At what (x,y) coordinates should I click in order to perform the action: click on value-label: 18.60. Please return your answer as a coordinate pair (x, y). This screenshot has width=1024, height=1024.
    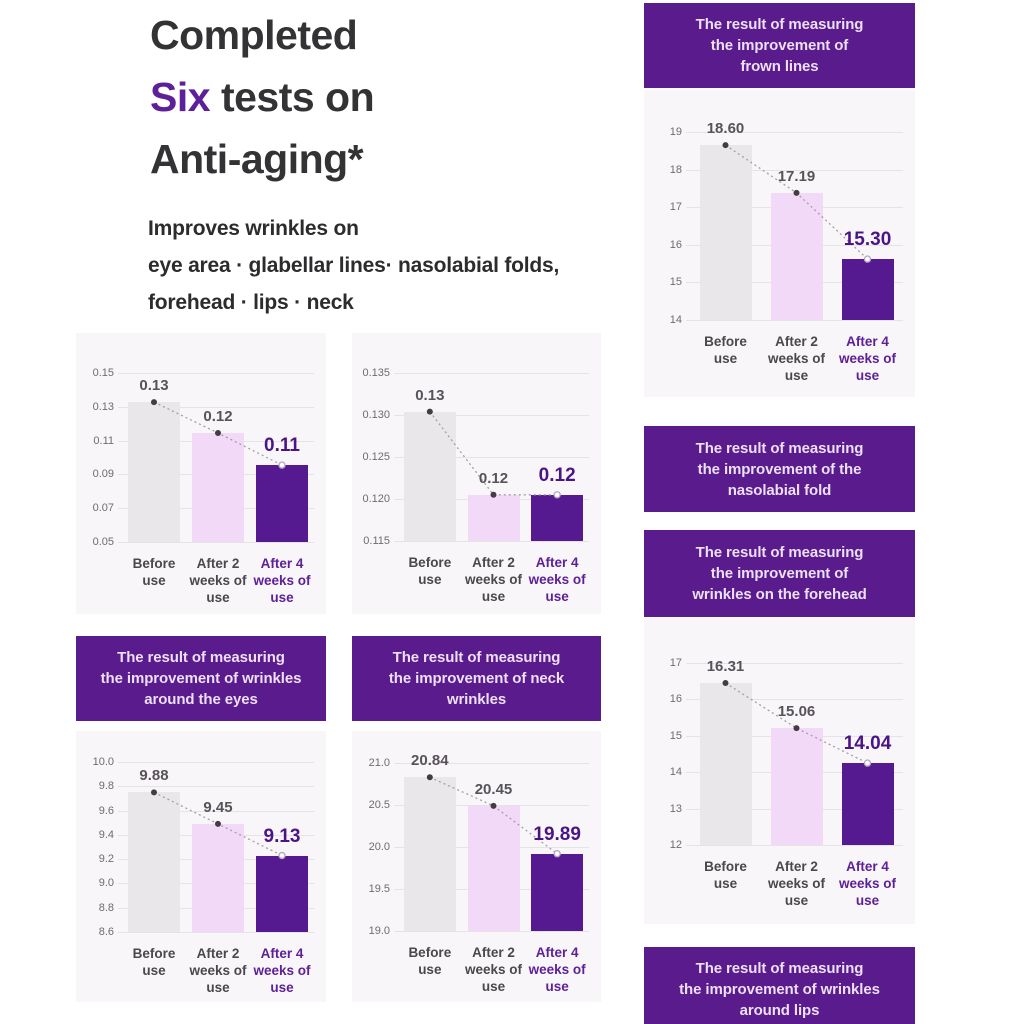
    Looking at the image, I should click on (725, 129).